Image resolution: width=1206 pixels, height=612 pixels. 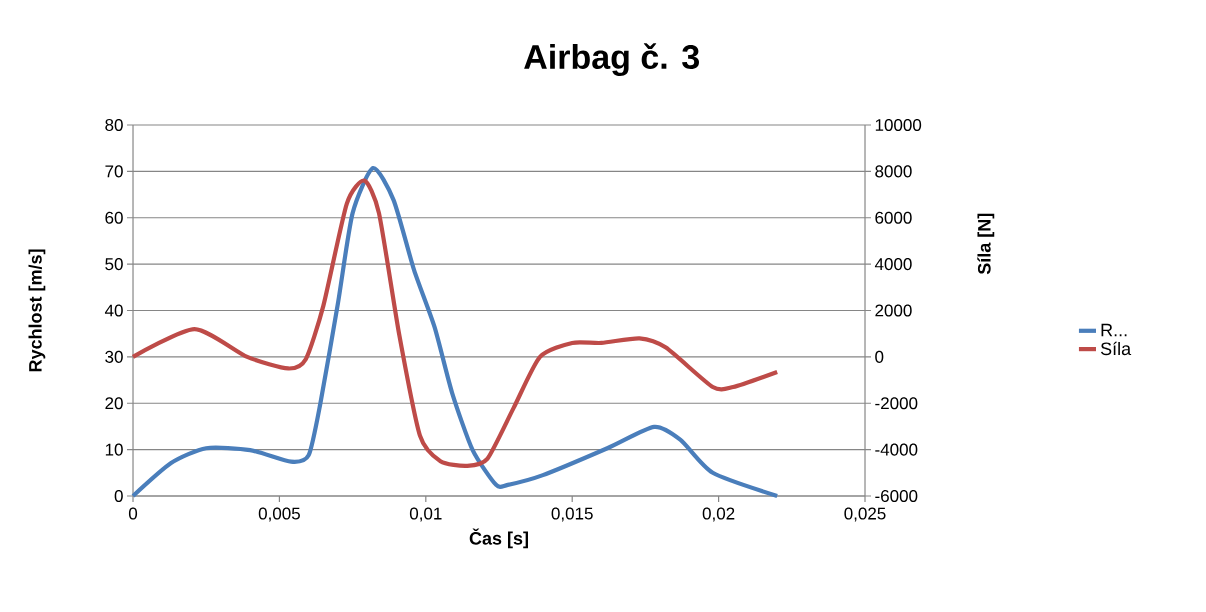 What do you see at coordinates (113, 310) in the screenshot?
I see `y-tick-label: 40` at bounding box center [113, 310].